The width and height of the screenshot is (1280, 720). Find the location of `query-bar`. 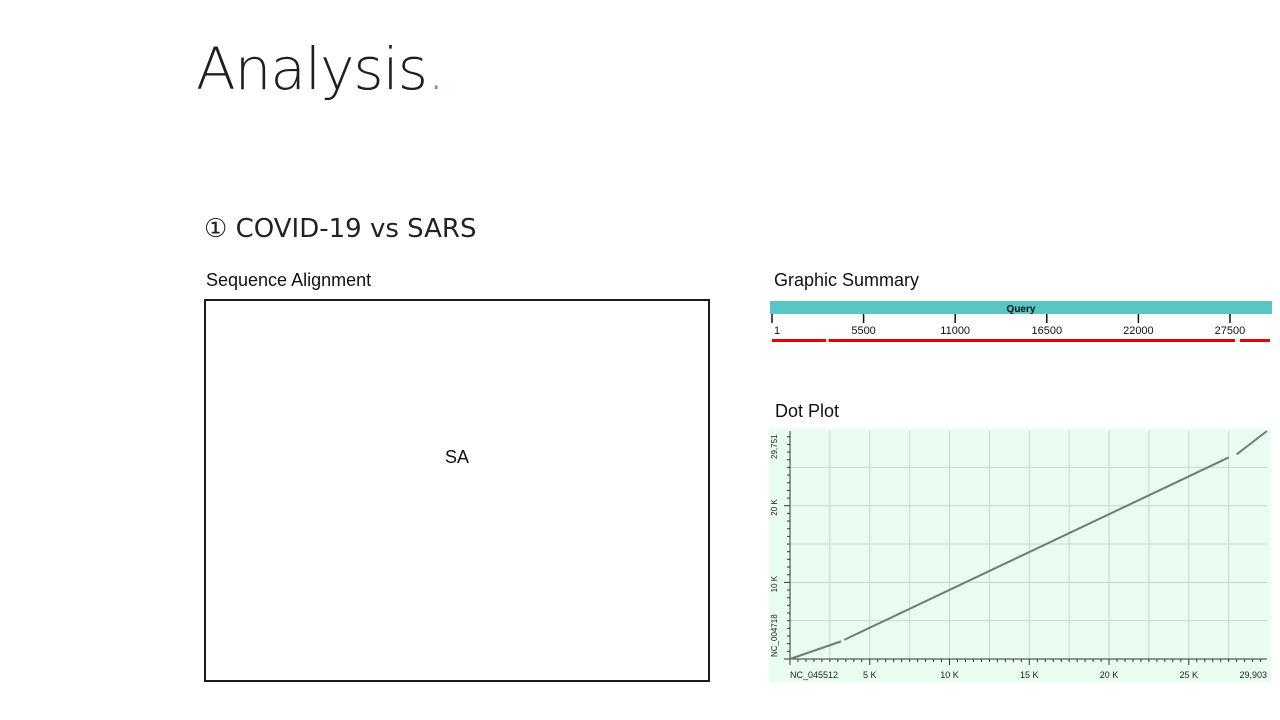

query-bar is located at coordinates (1021, 307).